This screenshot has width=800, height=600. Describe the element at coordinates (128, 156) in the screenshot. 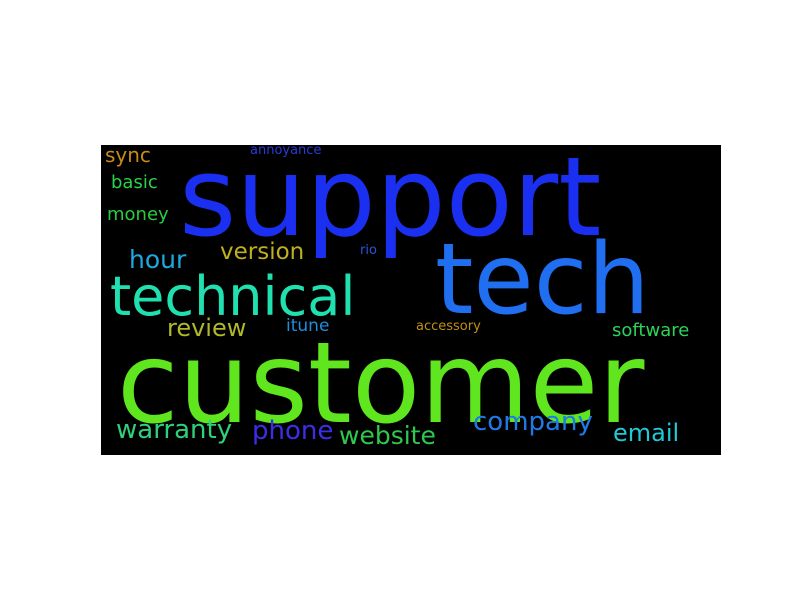

I see `word-sync: sync` at that location.